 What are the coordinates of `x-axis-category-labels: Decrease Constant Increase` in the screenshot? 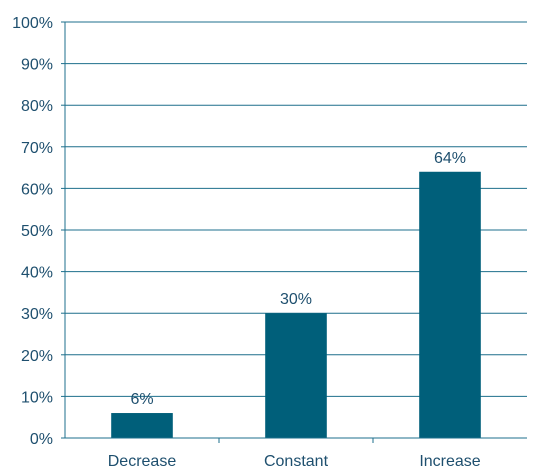 It's located at (294, 461).